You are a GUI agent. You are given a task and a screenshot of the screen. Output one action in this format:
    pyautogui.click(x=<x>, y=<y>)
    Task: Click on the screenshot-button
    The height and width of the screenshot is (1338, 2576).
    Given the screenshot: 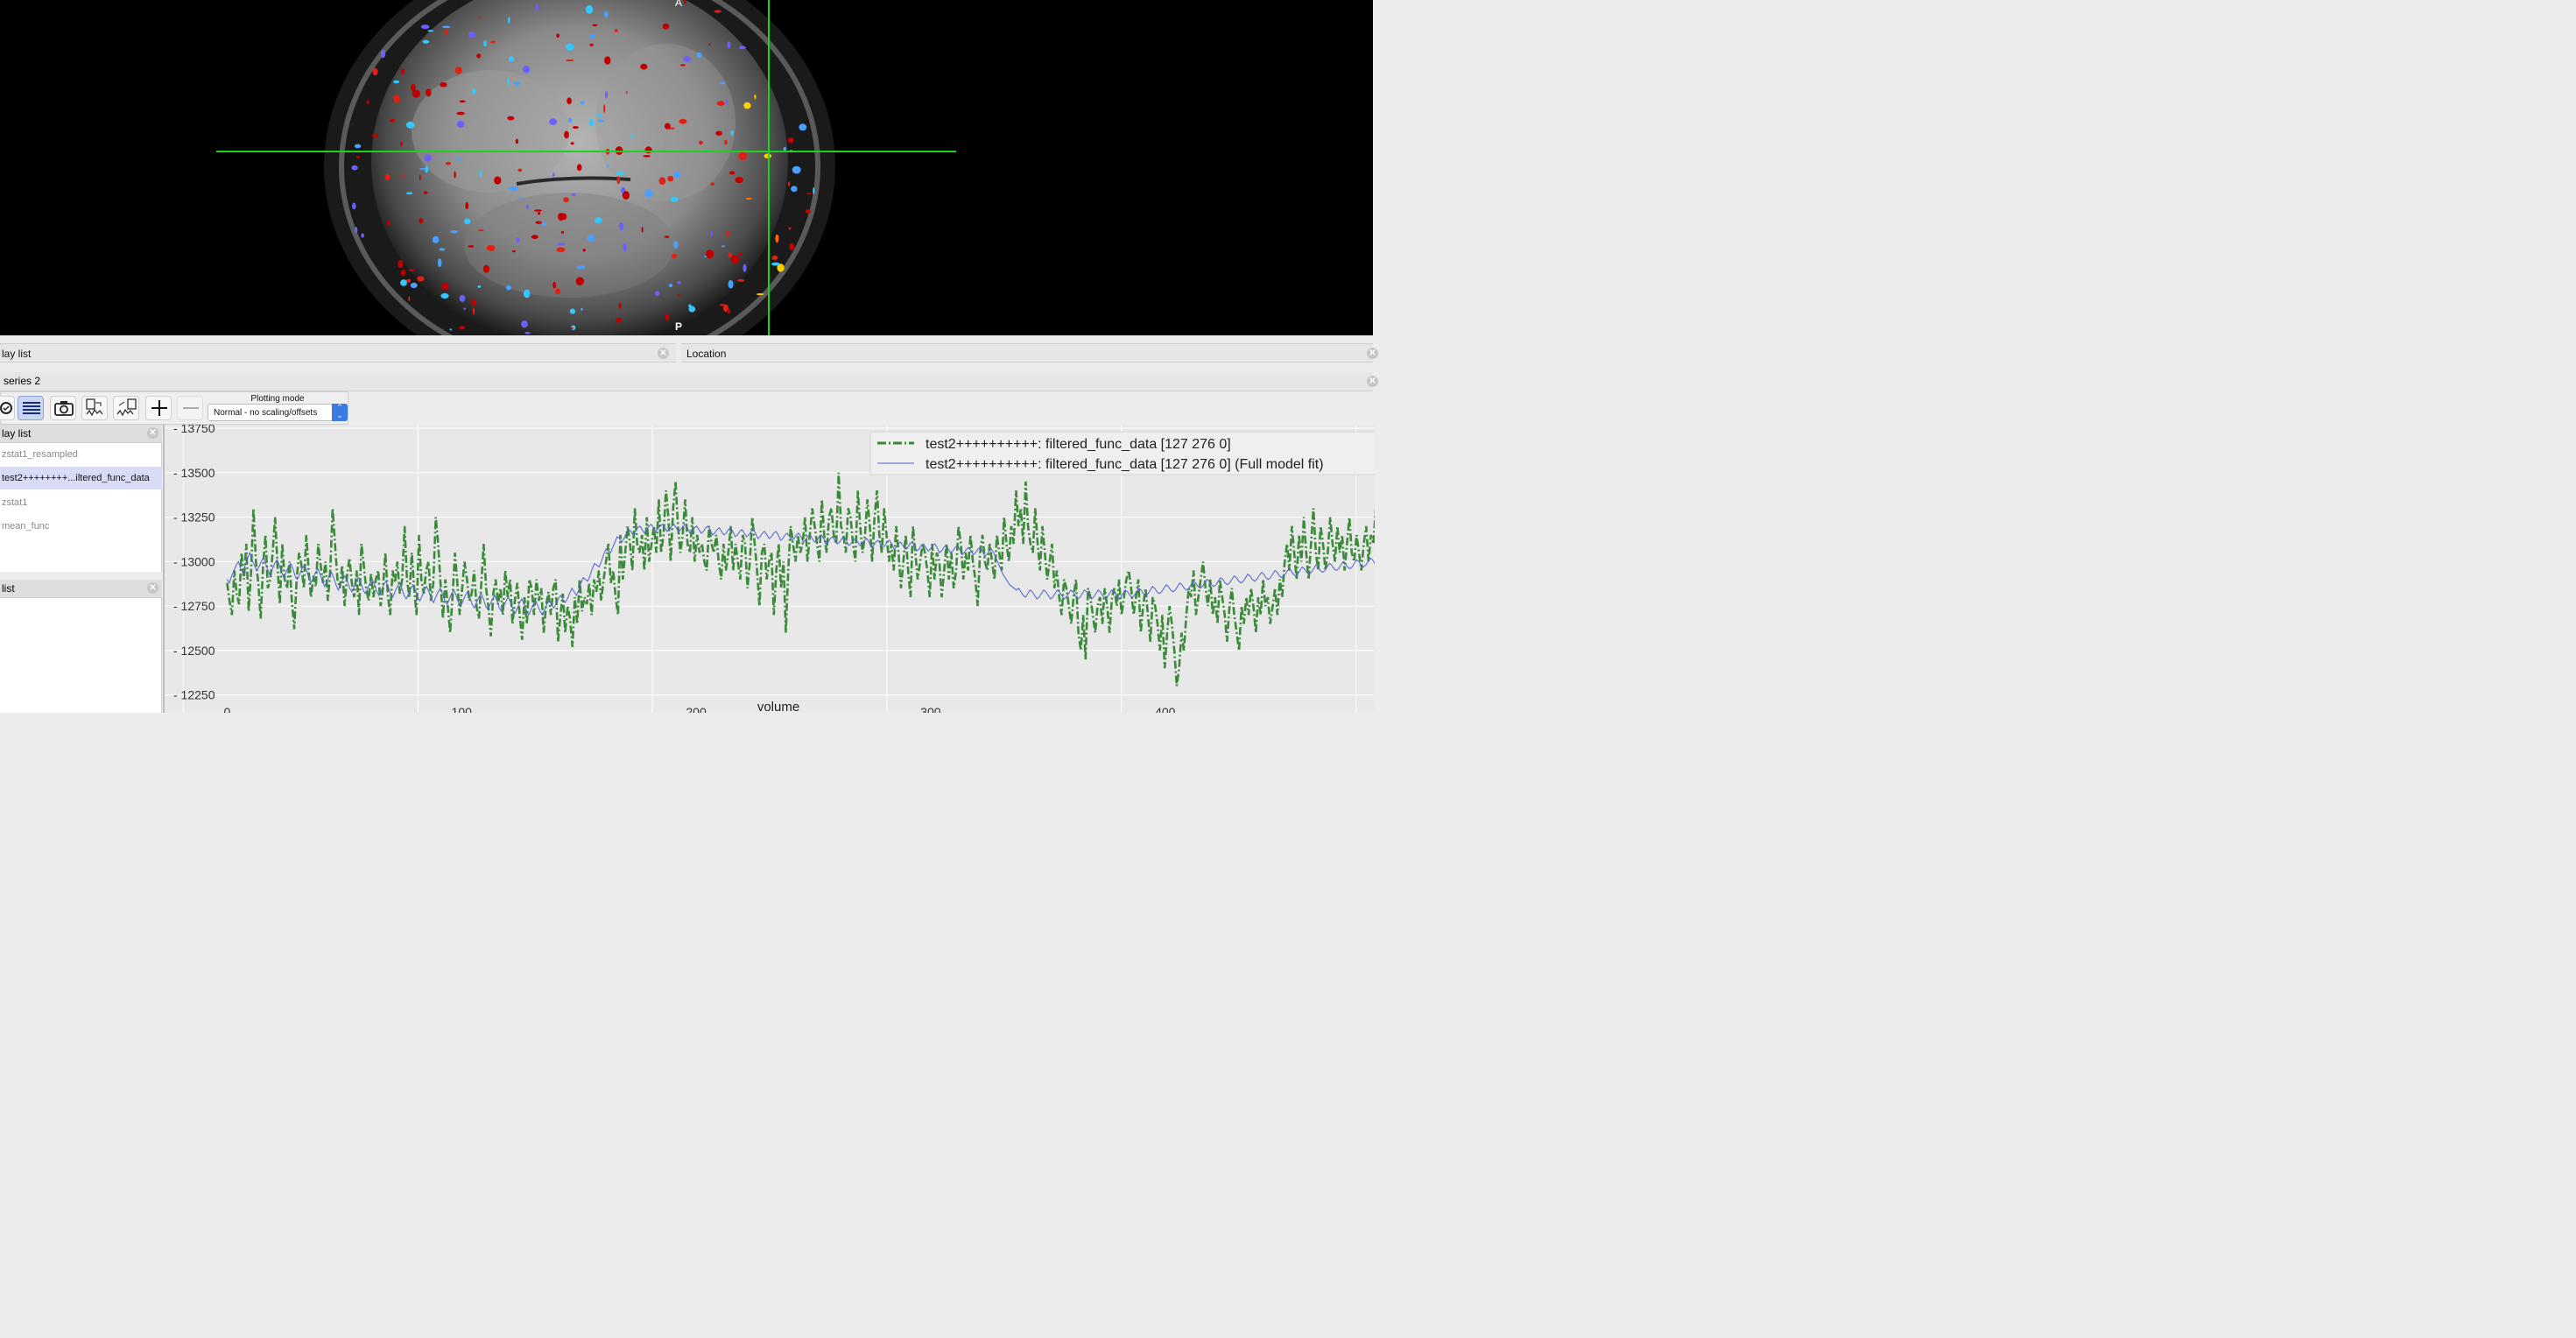 What is the action you would take?
    pyautogui.click(x=63, y=408)
    